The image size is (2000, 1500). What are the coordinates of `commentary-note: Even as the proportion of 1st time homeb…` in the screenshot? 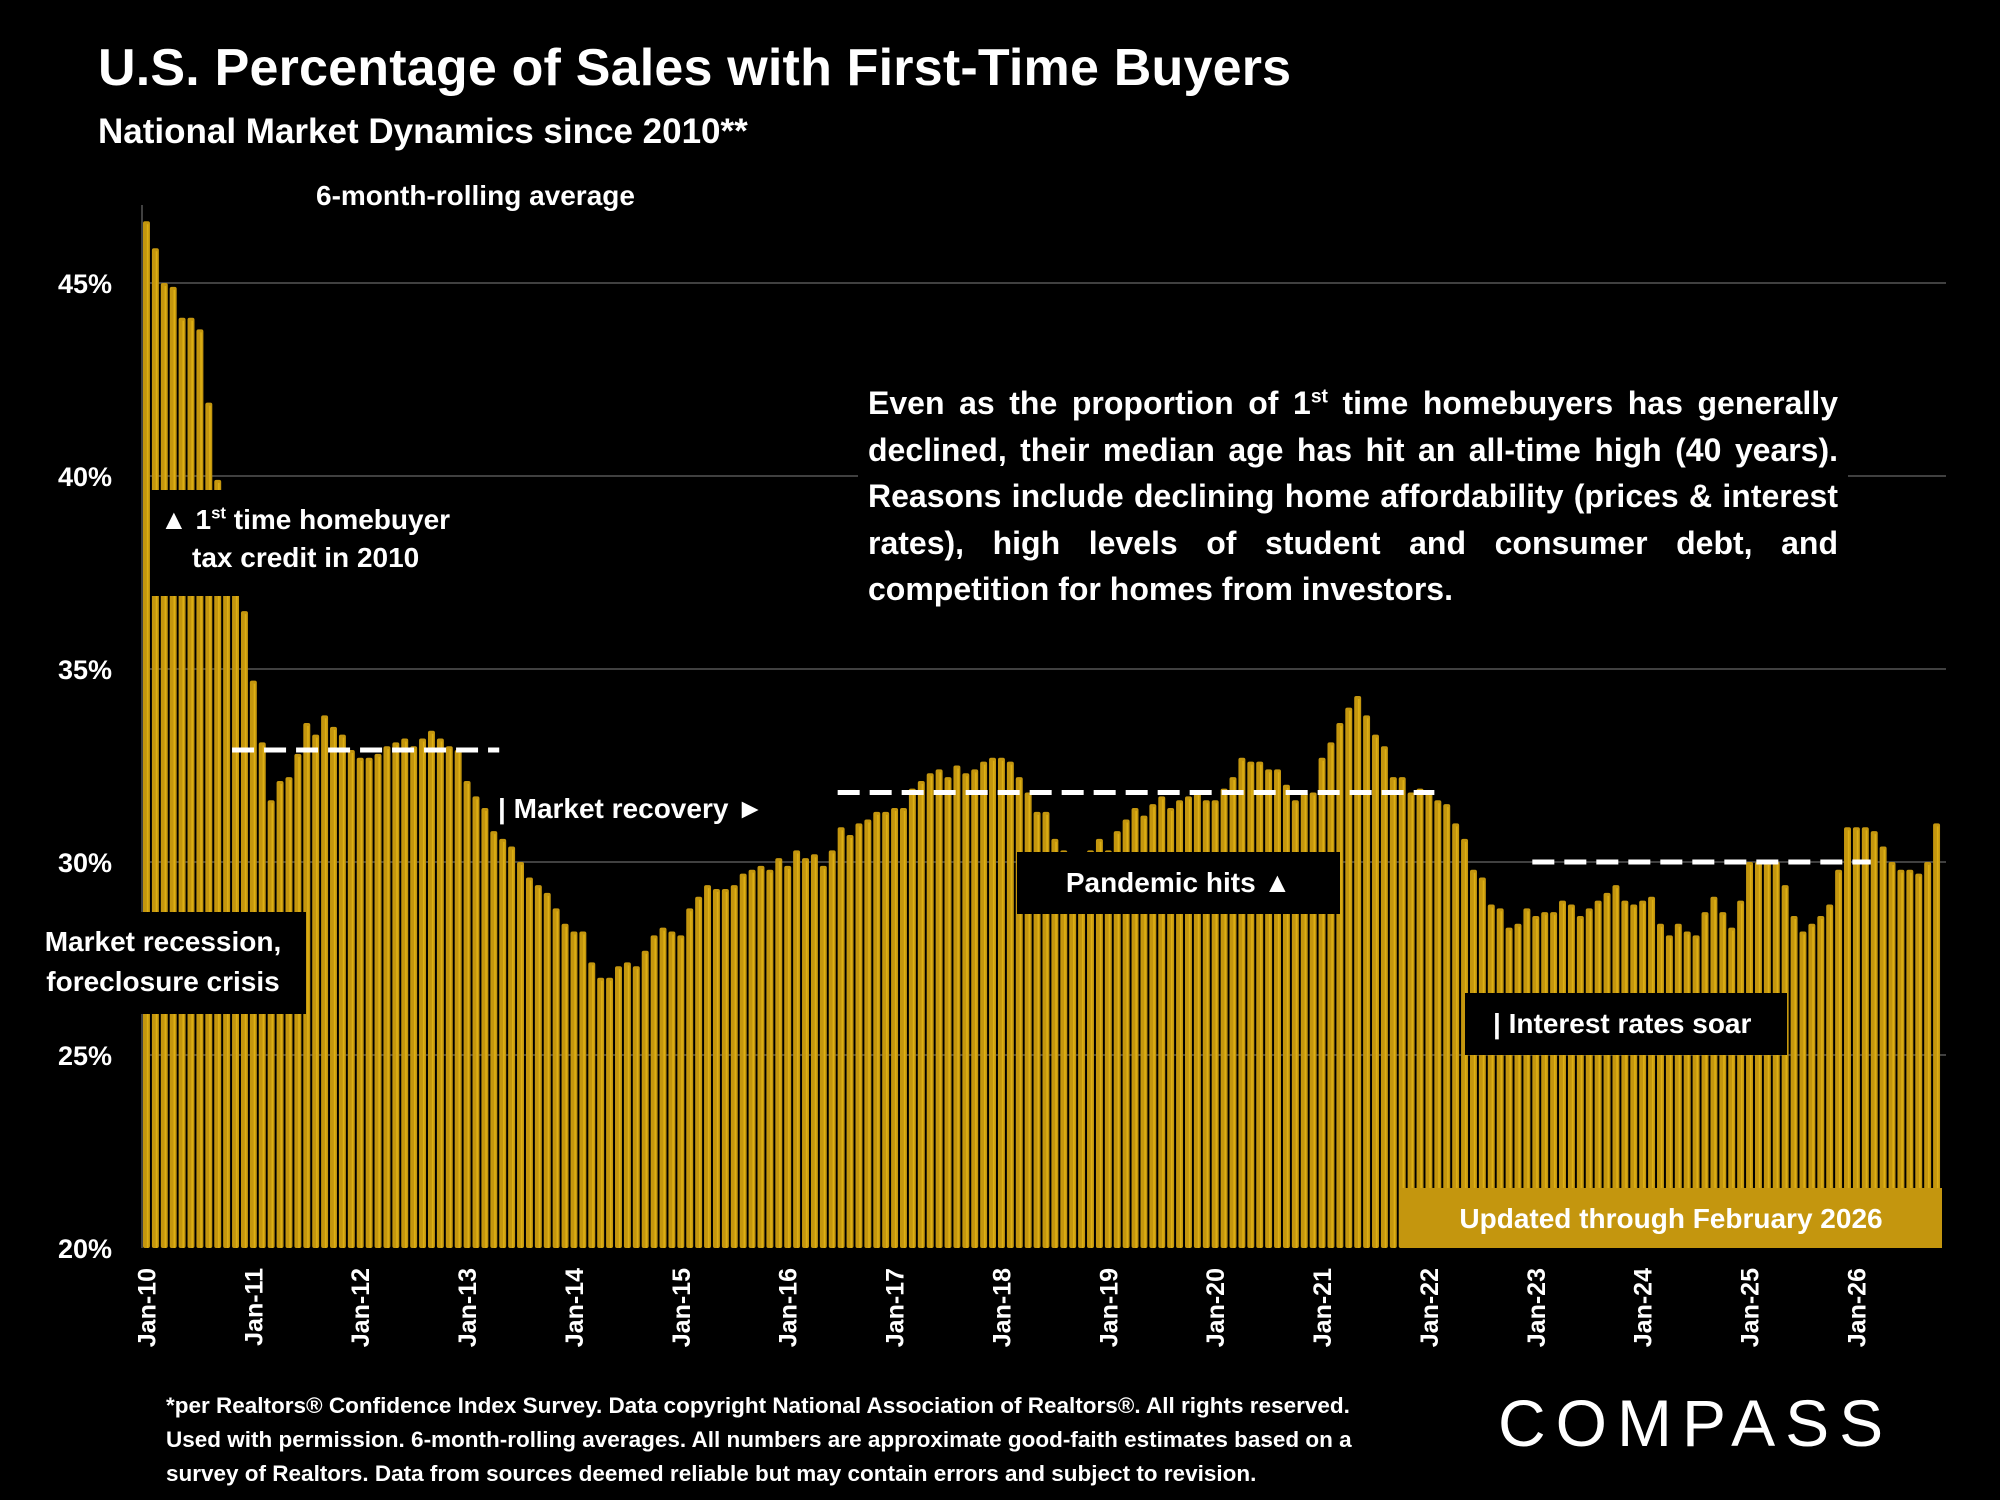 It's located at (1353, 496).